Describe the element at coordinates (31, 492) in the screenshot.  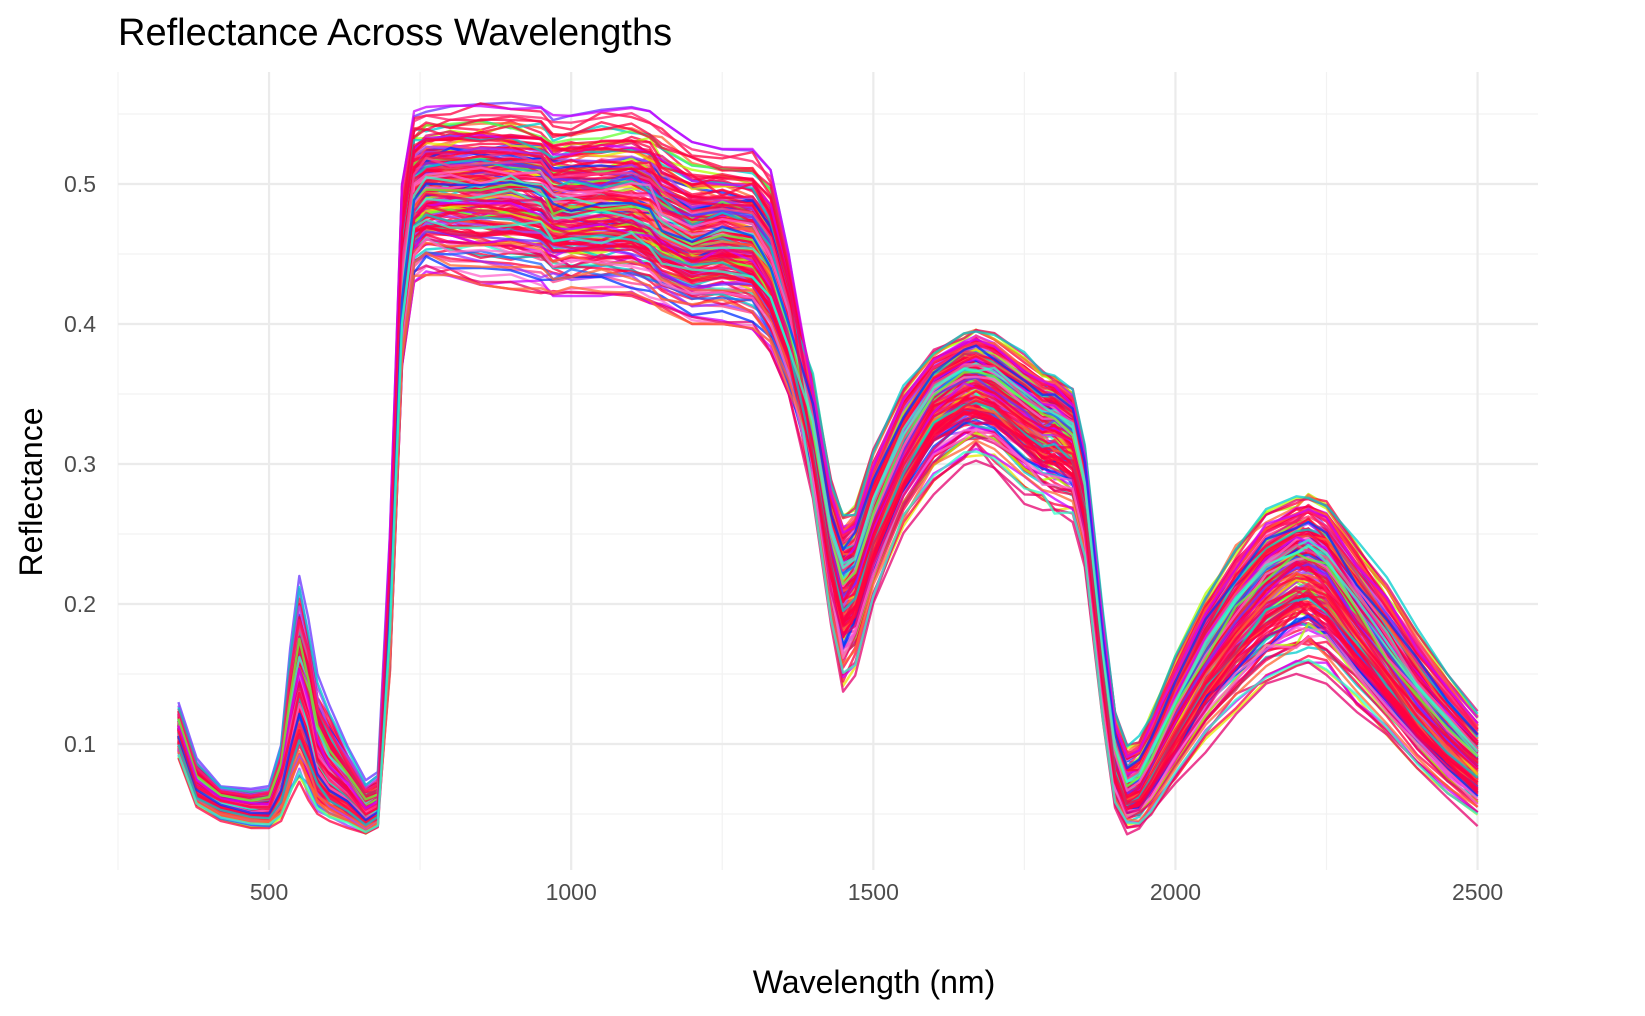
I see `y-axis-title: Reflectance` at that location.